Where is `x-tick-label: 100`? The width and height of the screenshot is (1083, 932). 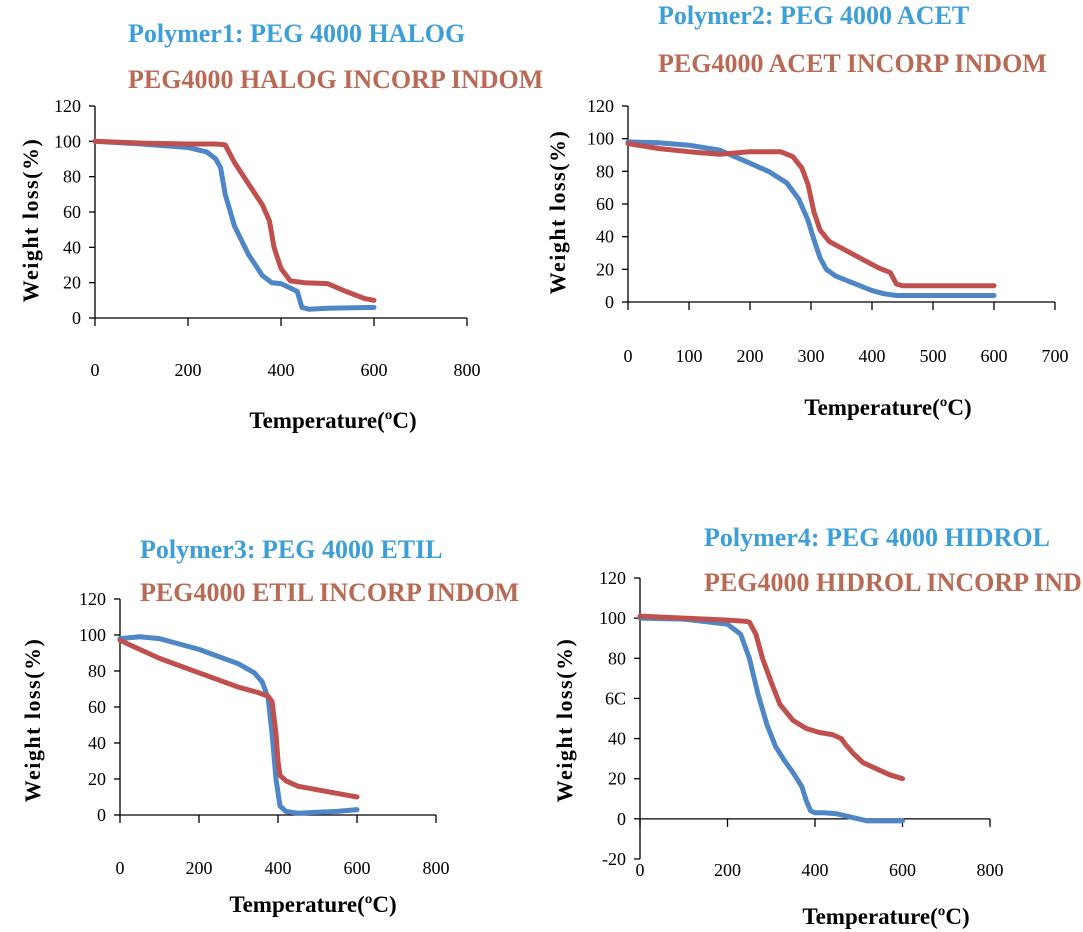
x-tick-label: 100 is located at coordinates (689, 356).